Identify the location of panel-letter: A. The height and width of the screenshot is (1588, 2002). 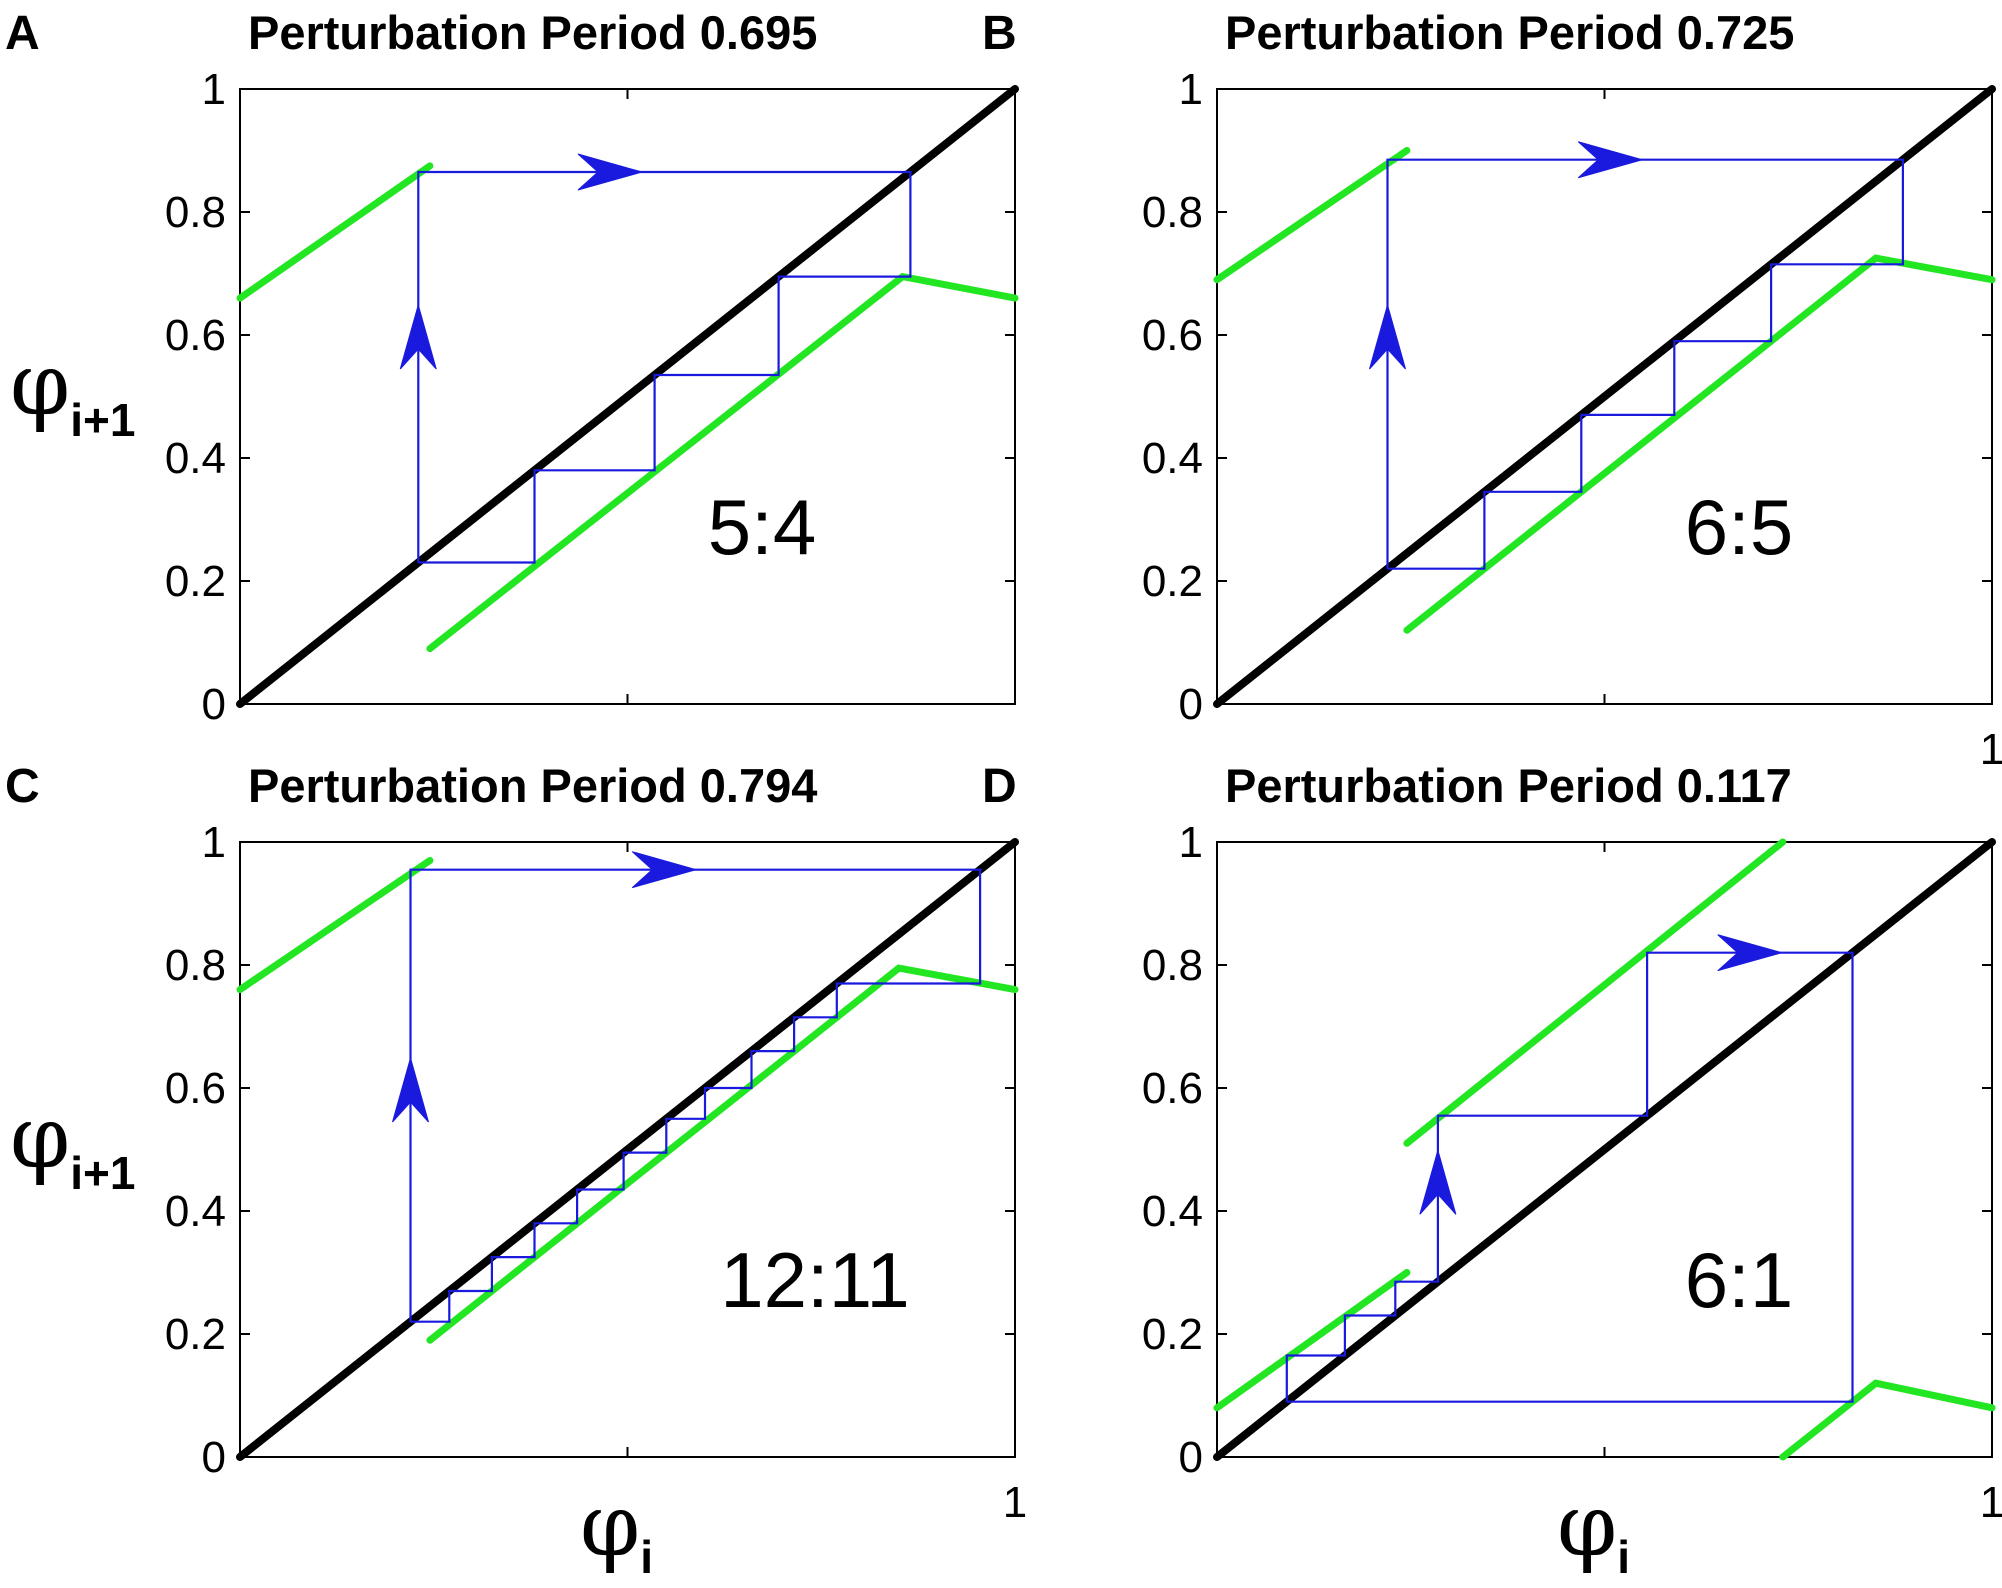
(22, 33).